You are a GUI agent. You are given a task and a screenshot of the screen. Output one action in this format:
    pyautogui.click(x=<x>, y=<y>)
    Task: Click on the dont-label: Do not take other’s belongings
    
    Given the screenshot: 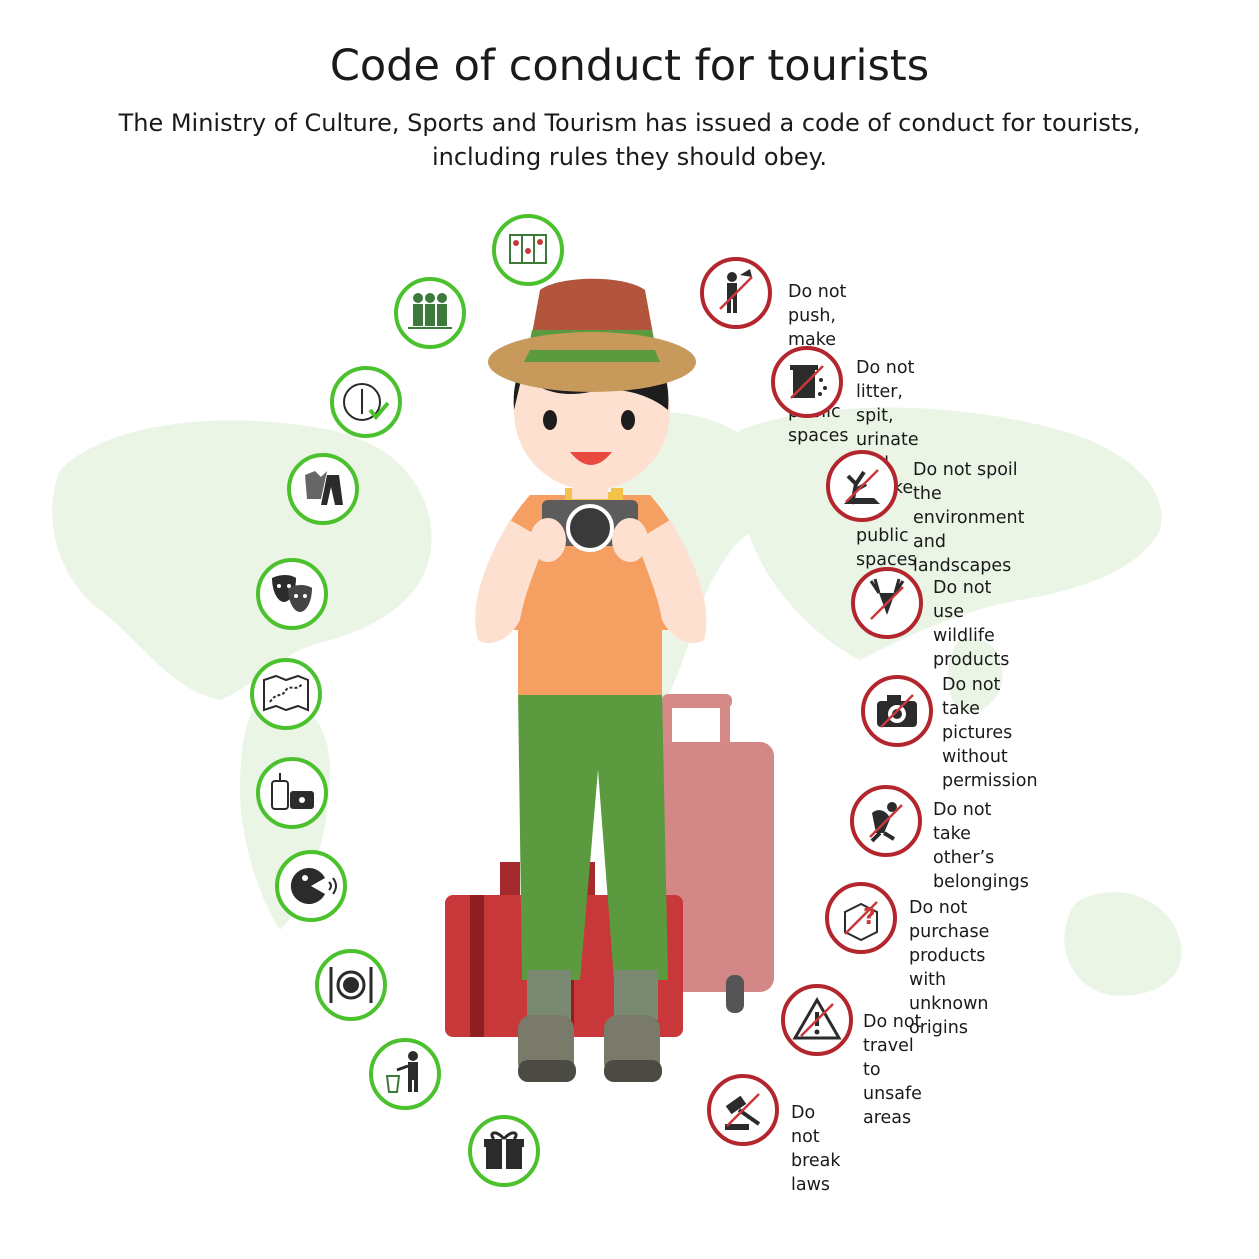 What is the action you would take?
    pyautogui.click(x=981, y=846)
    